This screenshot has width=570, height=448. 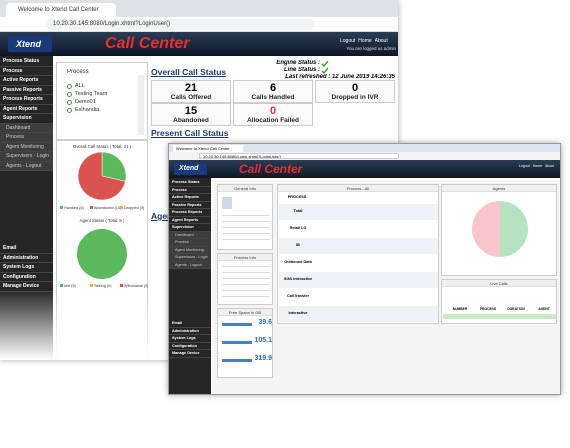 What do you see at coordinates (191, 91) in the screenshot?
I see `status-card: 21 Calls Offered` at bounding box center [191, 91].